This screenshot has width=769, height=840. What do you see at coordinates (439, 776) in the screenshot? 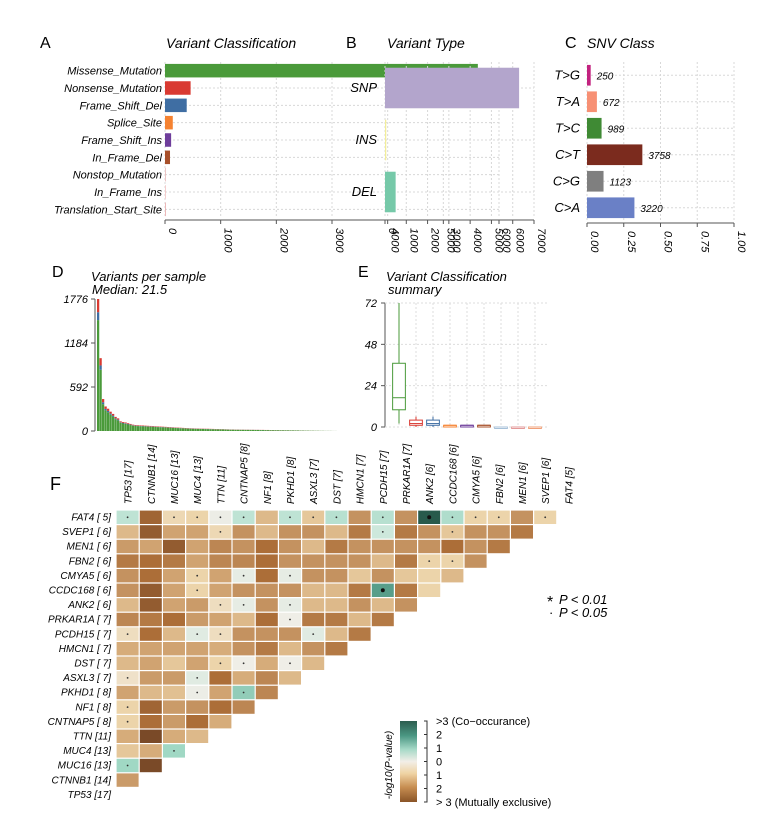
I see `colorbar-tick-label: 1` at bounding box center [439, 776].